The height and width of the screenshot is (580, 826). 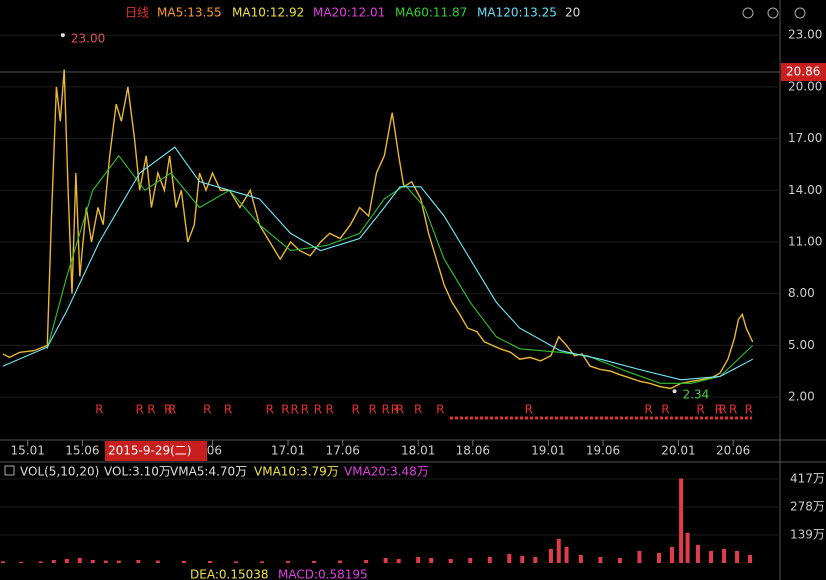 I want to click on x-tick-label: 17.01, so click(x=288, y=451).